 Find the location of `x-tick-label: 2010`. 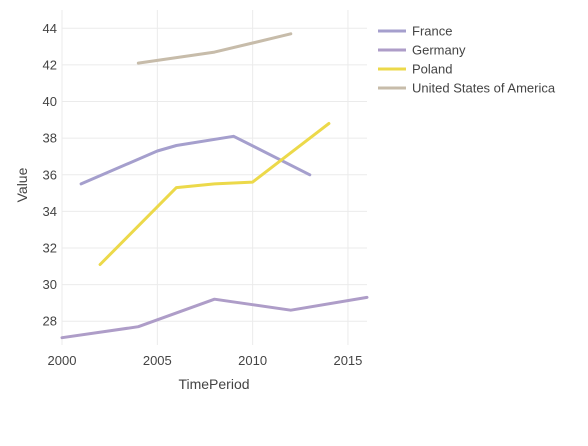

x-tick-label: 2010 is located at coordinates (252, 360).